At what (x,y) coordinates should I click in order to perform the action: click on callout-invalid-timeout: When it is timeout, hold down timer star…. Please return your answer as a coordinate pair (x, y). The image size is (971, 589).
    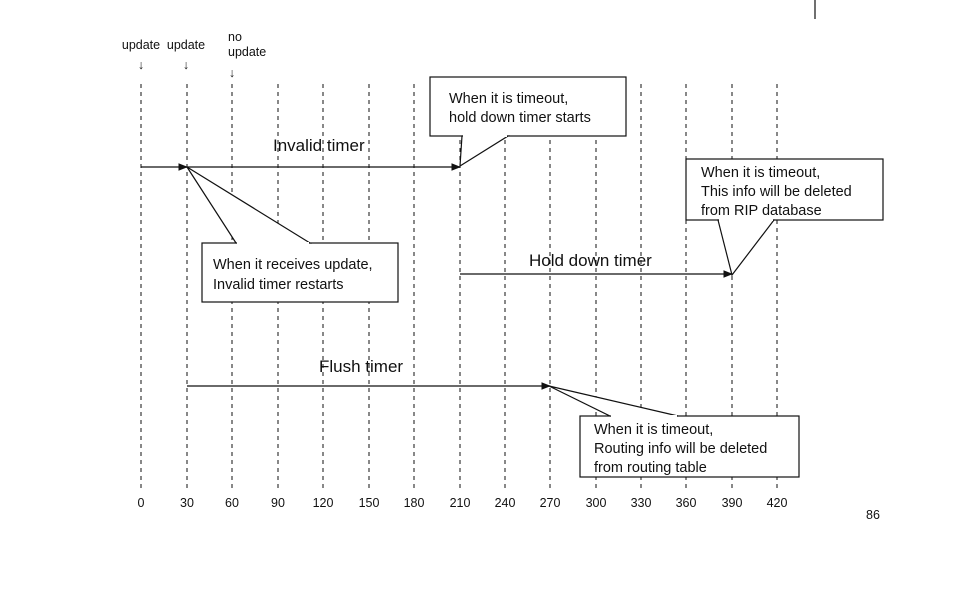
    Looking at the image, I should click on (528, 122).